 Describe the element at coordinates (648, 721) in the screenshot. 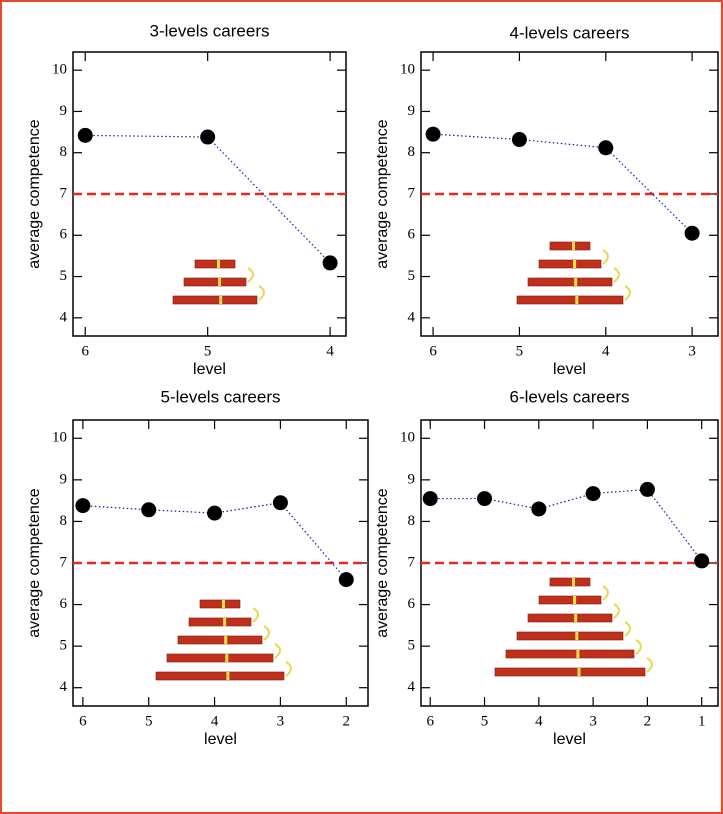

I see `x-tick-label: 2` at that location.